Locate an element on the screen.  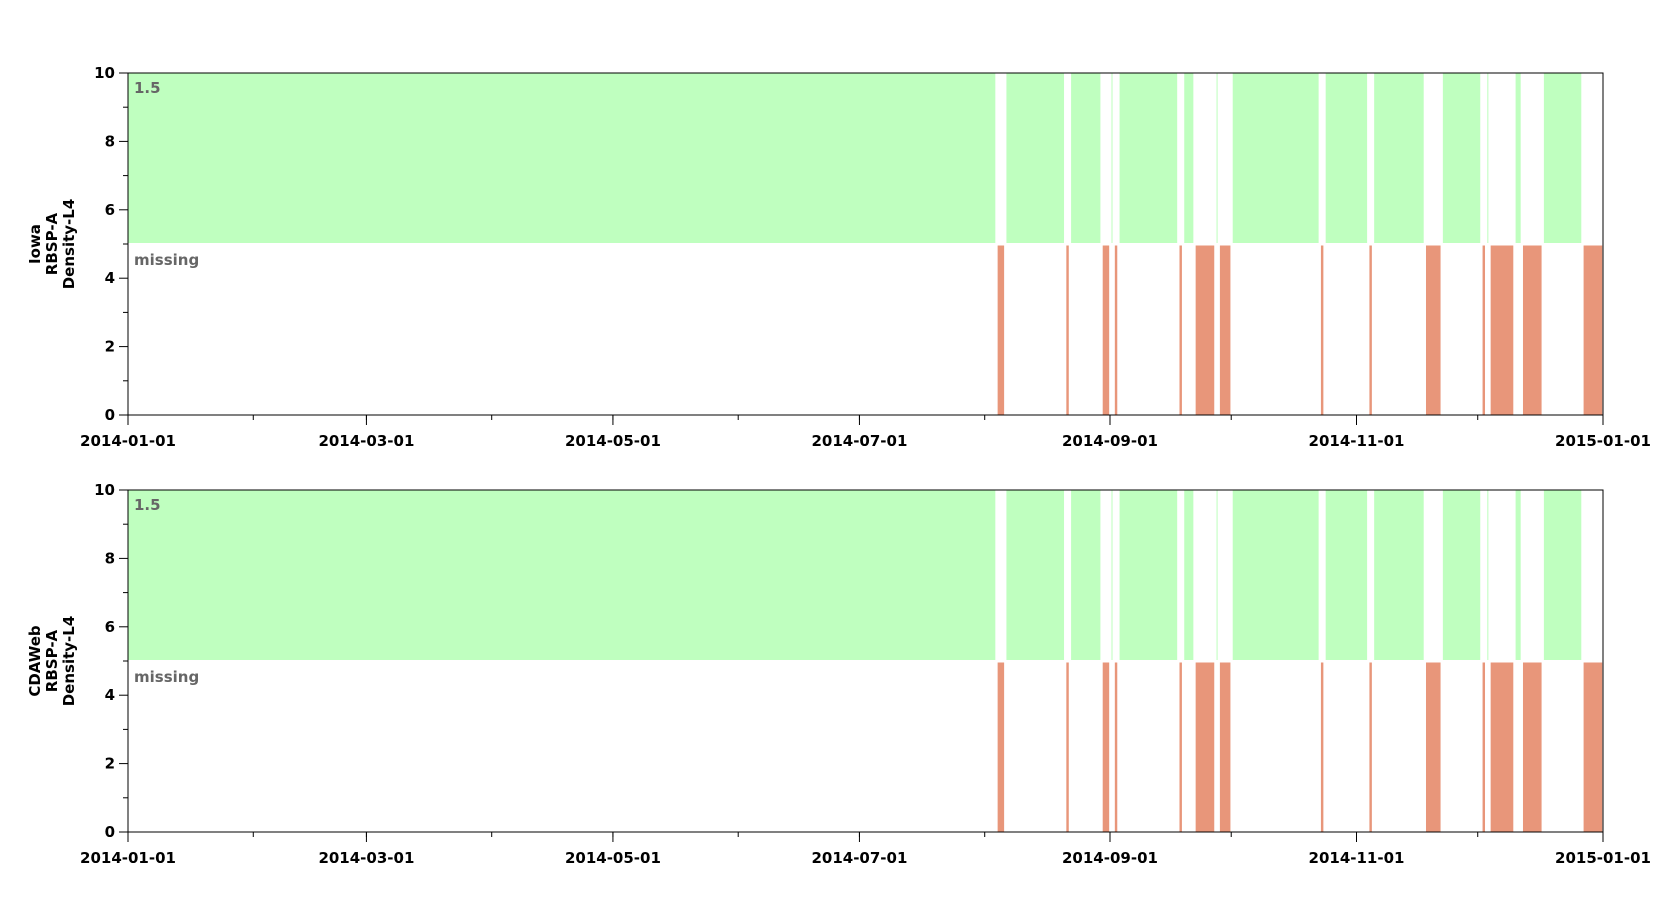
y-axis-label: Iowa is located at coordinates (35, 244).